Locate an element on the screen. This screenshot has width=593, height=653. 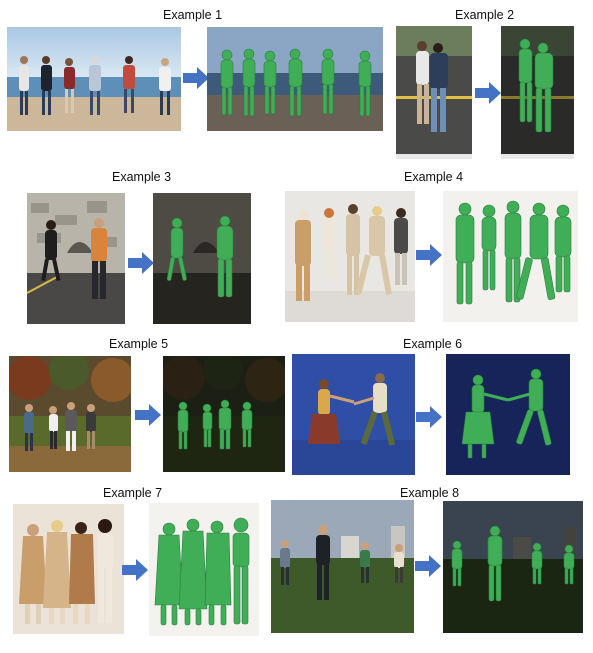
example-1-input-photo is located at coordinates (94, 79).